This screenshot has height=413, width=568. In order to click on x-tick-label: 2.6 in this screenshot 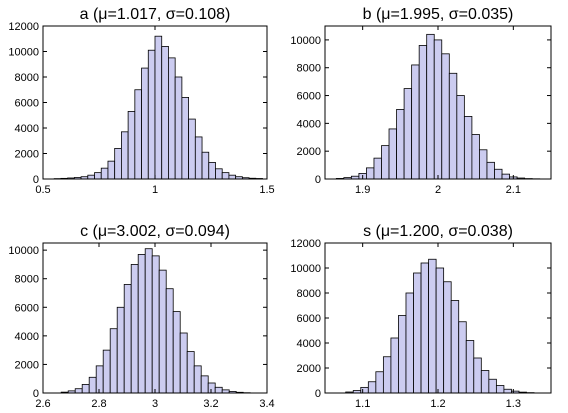, I will do `click(42, 404)`.